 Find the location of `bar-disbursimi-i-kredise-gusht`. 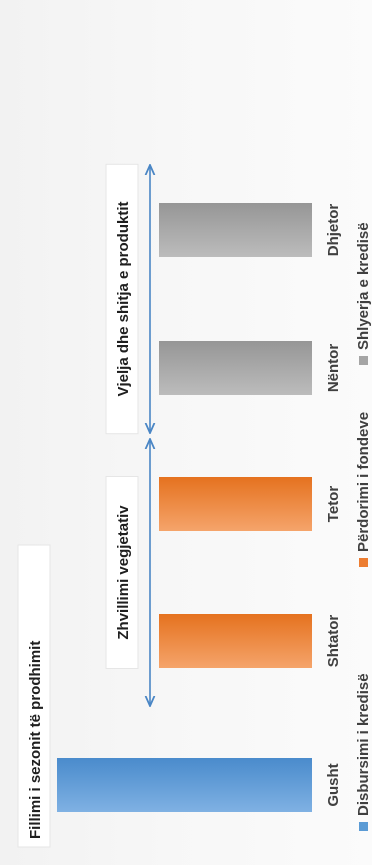

bar-disbursimi-i-kredise-gusht is located at coordinates (184, 785).